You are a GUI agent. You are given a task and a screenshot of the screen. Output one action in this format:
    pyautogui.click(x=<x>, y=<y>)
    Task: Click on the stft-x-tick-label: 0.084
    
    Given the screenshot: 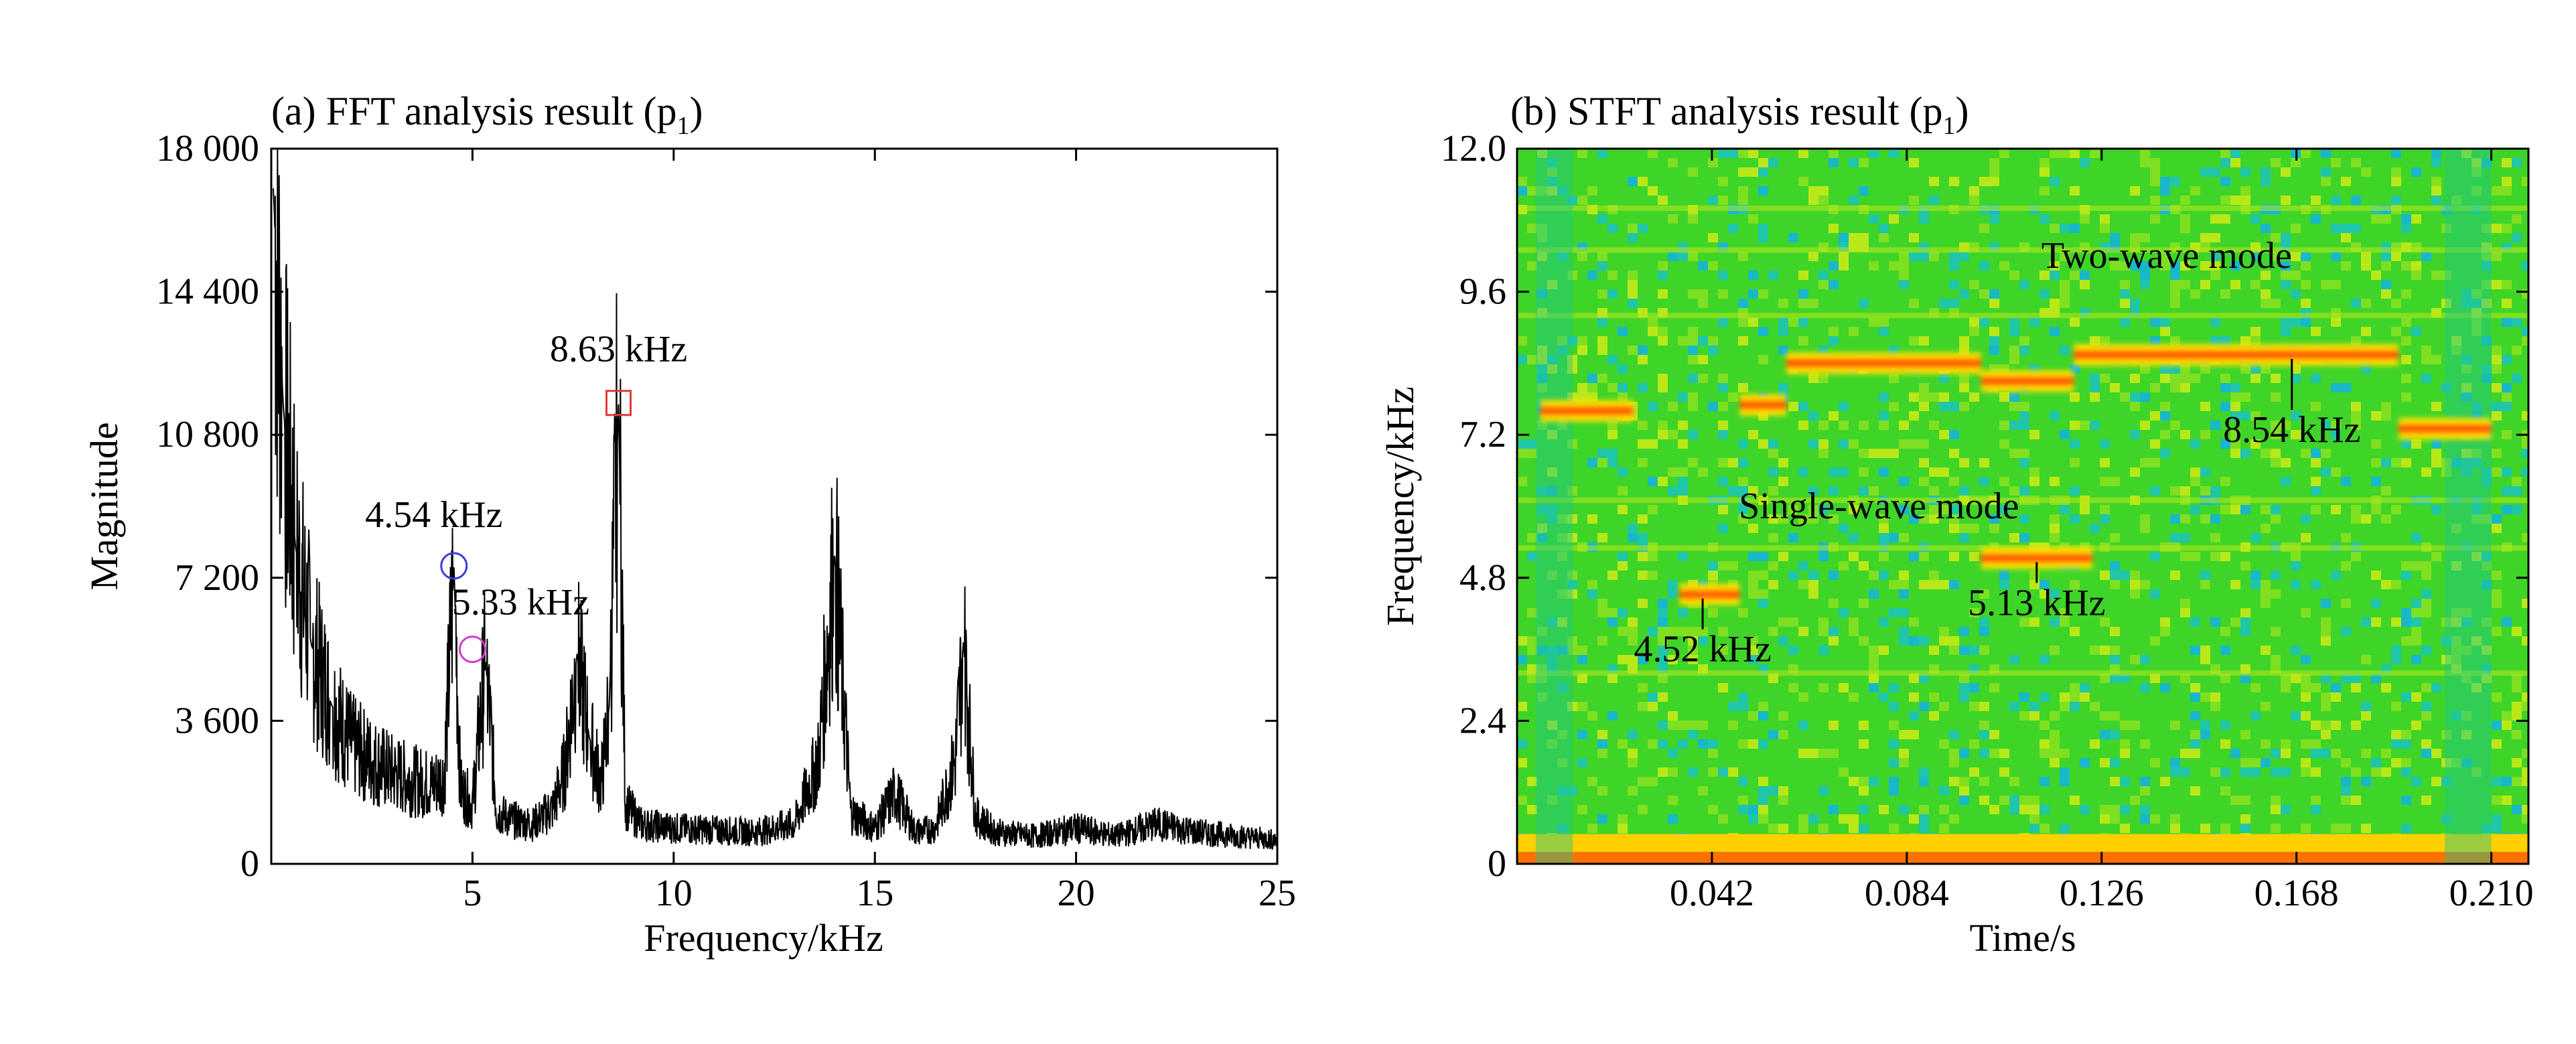 What is the action you would take?
    pyautogui.click(x=1907, y=894)
    